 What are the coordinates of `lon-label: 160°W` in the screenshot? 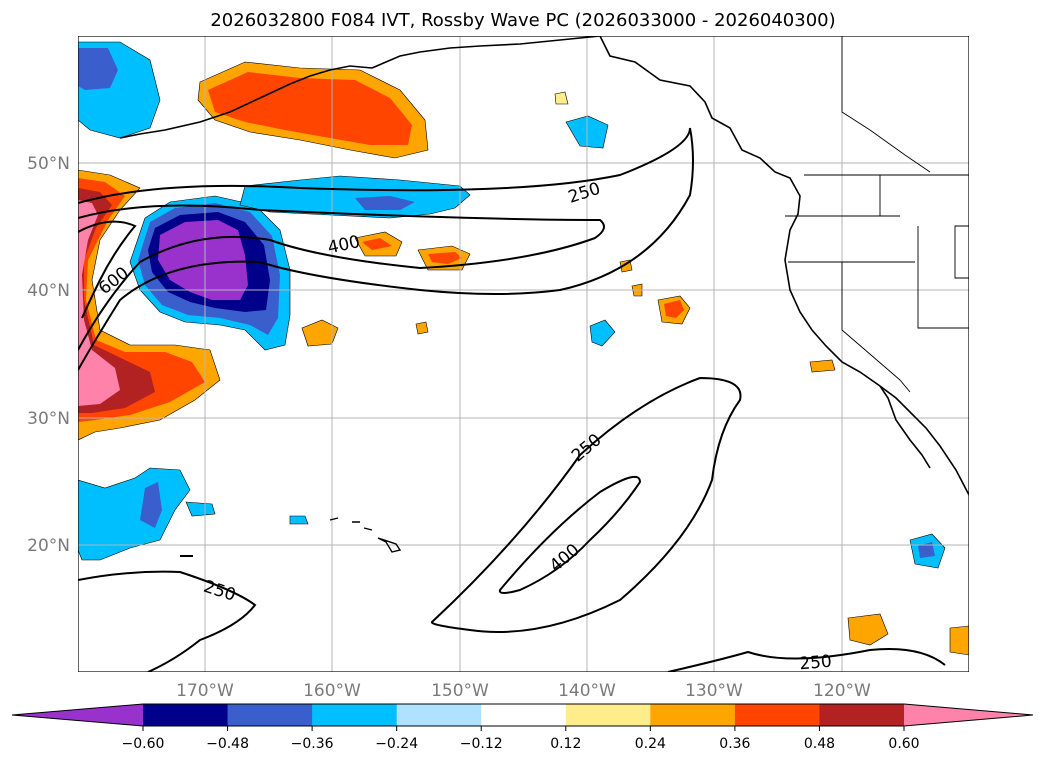 It's located at (332, 691).